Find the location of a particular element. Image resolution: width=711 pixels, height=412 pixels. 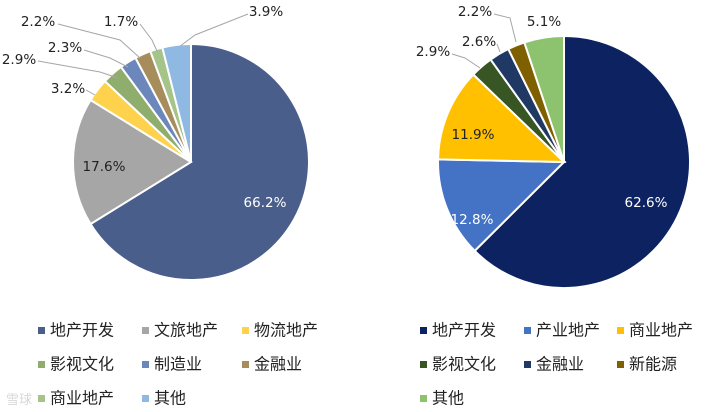

data-label-1-8: 3.9% is located at coordinates (266, 12).